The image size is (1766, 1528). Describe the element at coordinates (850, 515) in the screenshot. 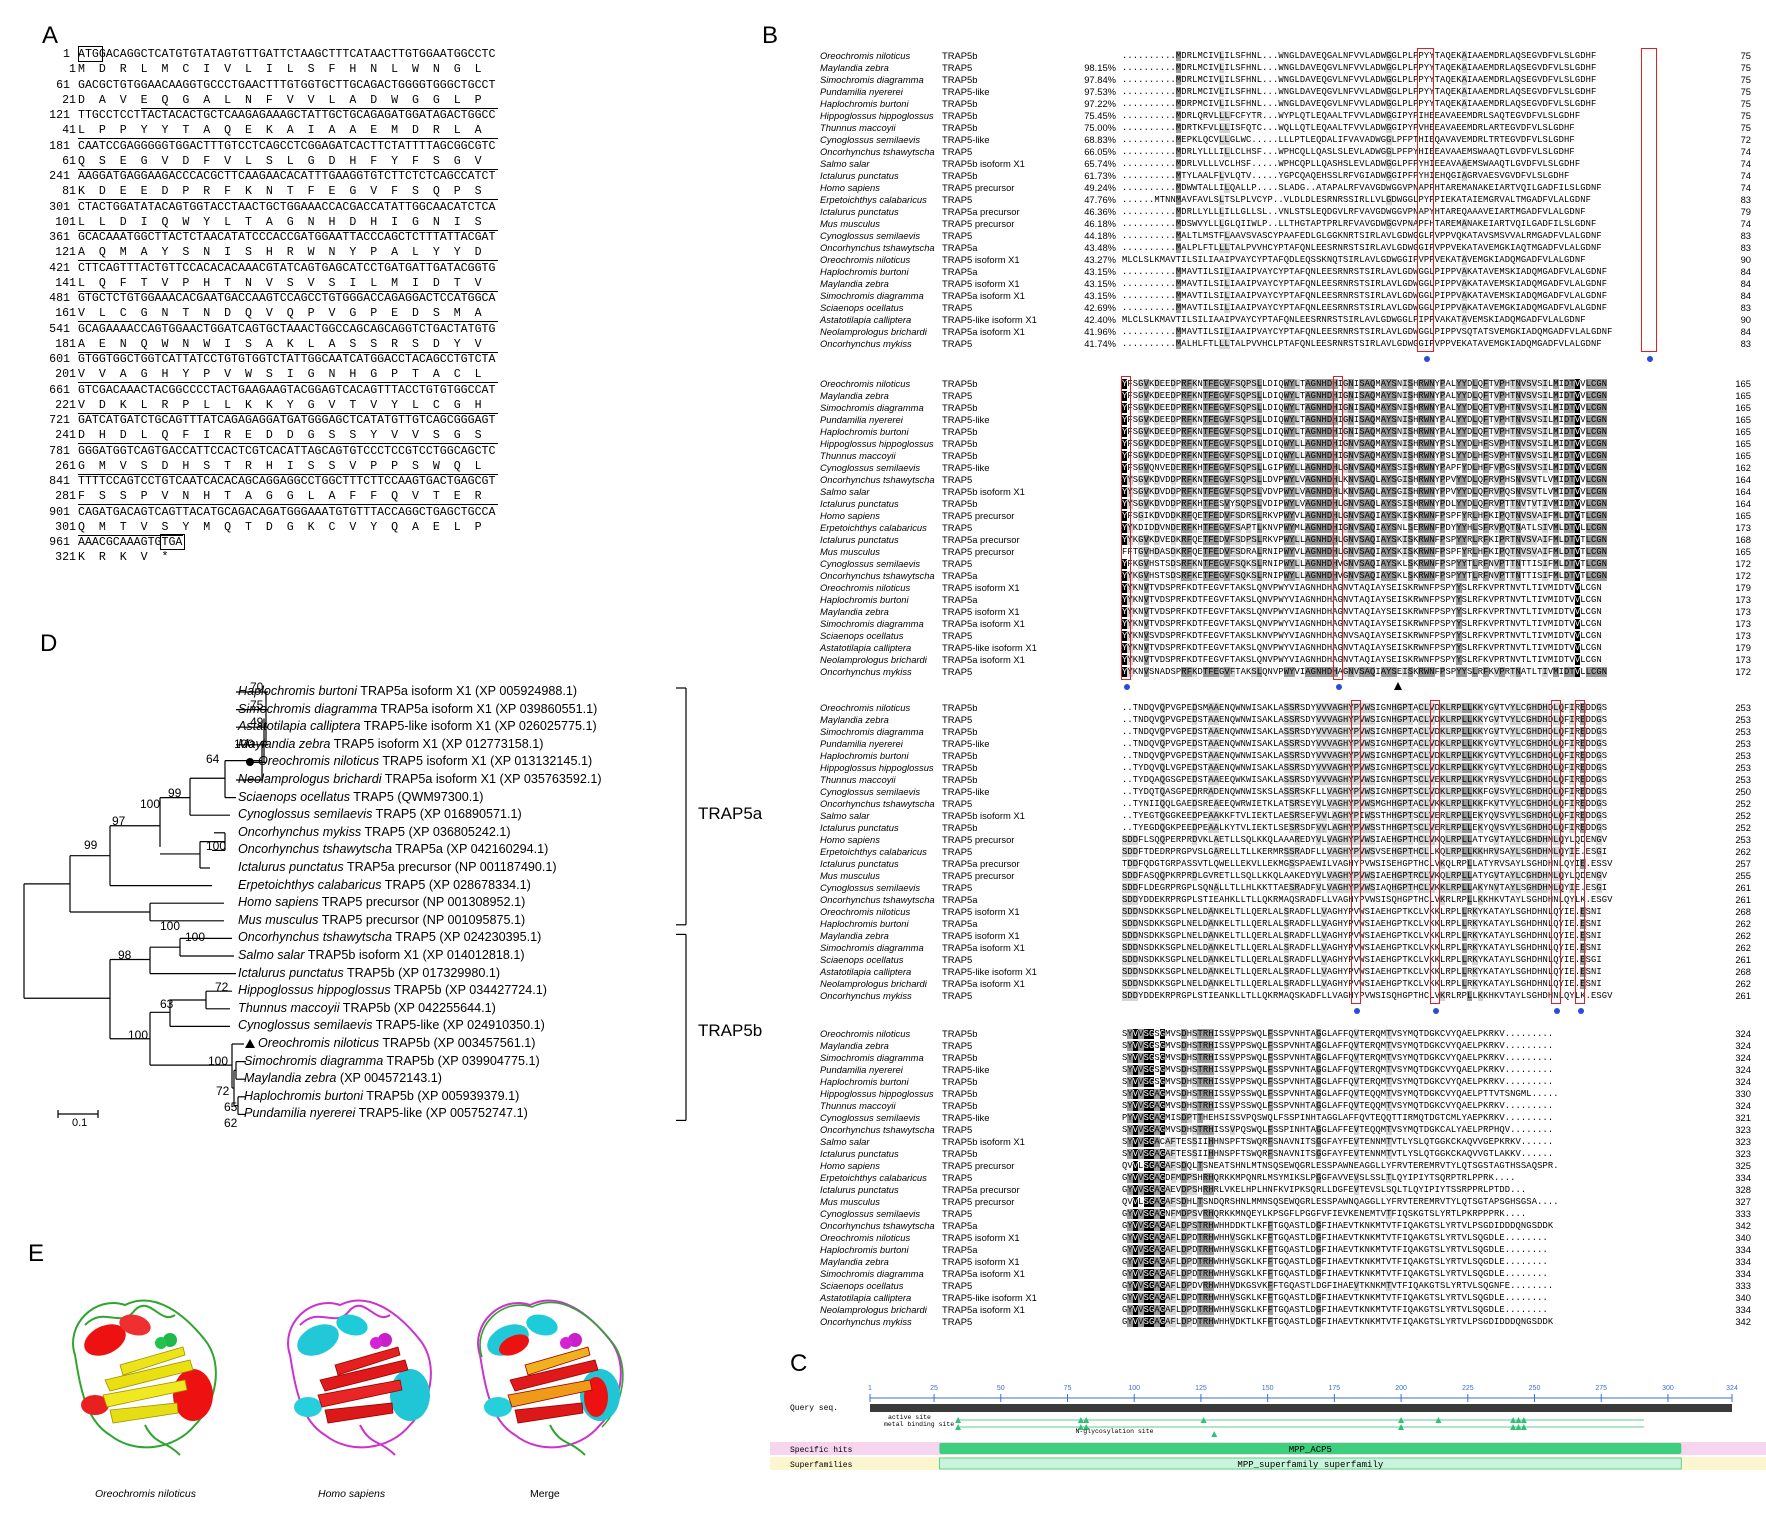

I see `species-name: Homo sapiens` at that location.